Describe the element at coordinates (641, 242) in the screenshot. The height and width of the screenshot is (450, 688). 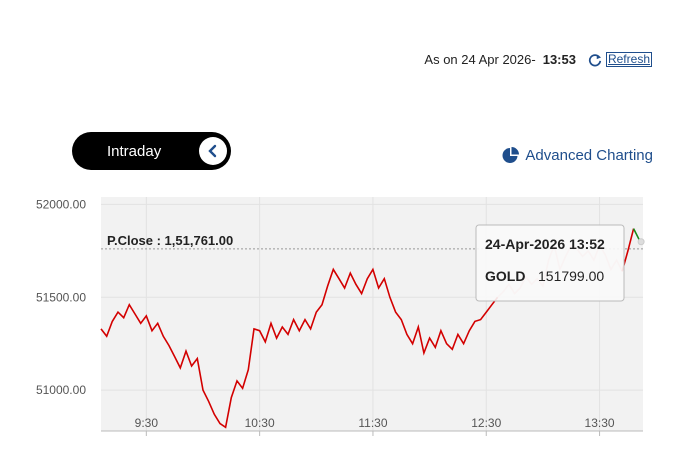
I see `hover-point-marker` at that location.